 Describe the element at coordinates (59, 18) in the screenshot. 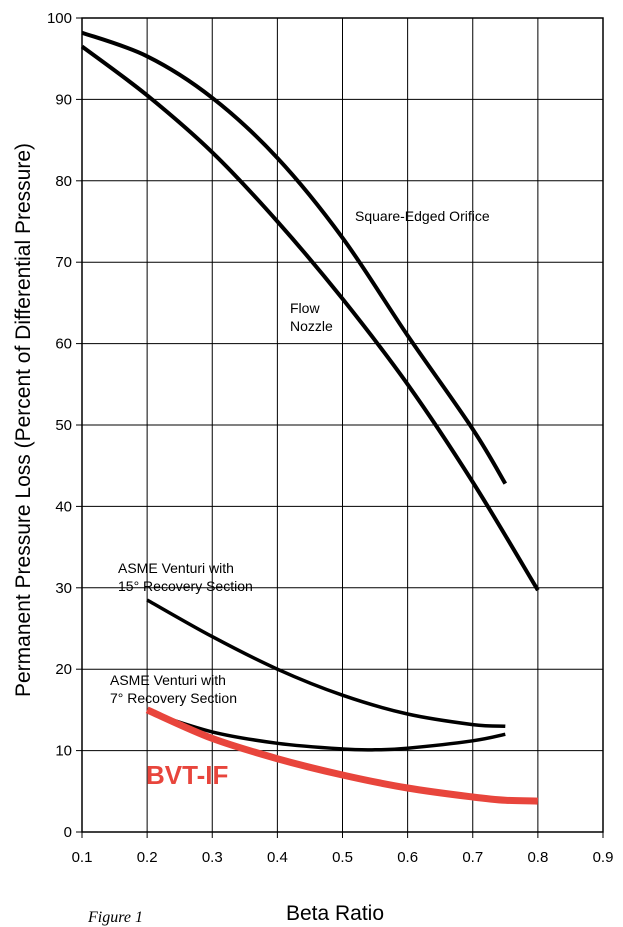

I see `y-tick-label: 100` at that location.